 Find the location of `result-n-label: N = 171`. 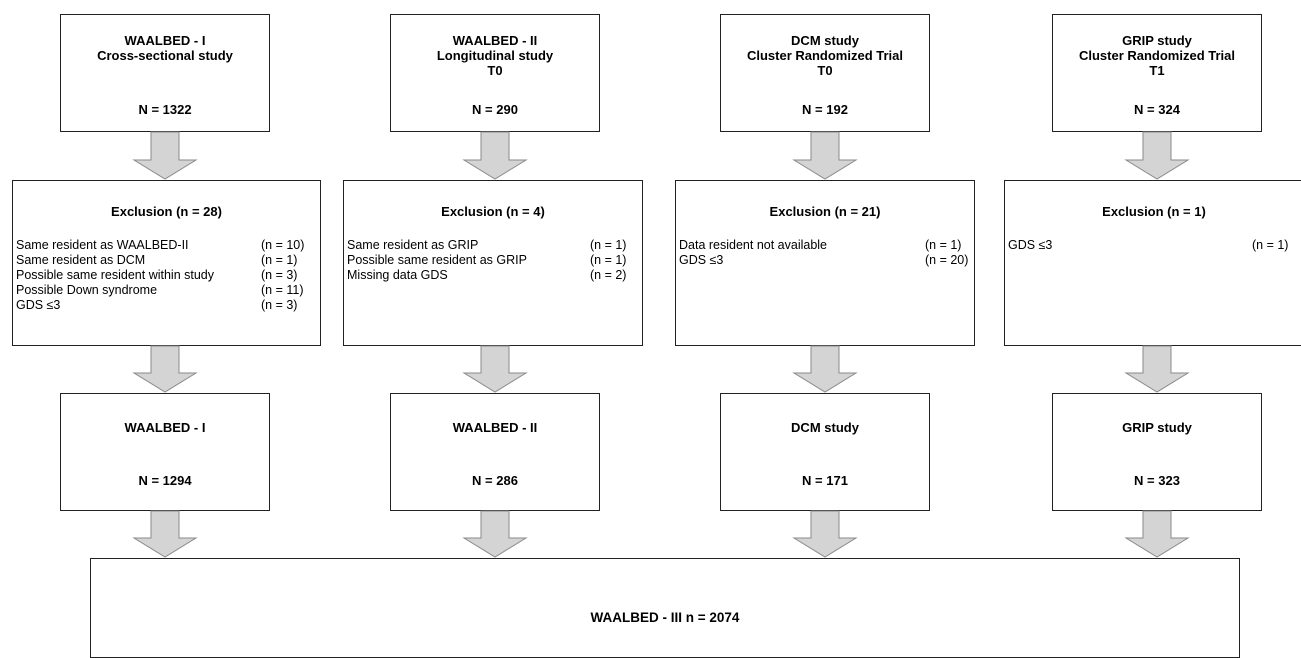

result-n-label: N = 171 is located at coordinates (825, 480).